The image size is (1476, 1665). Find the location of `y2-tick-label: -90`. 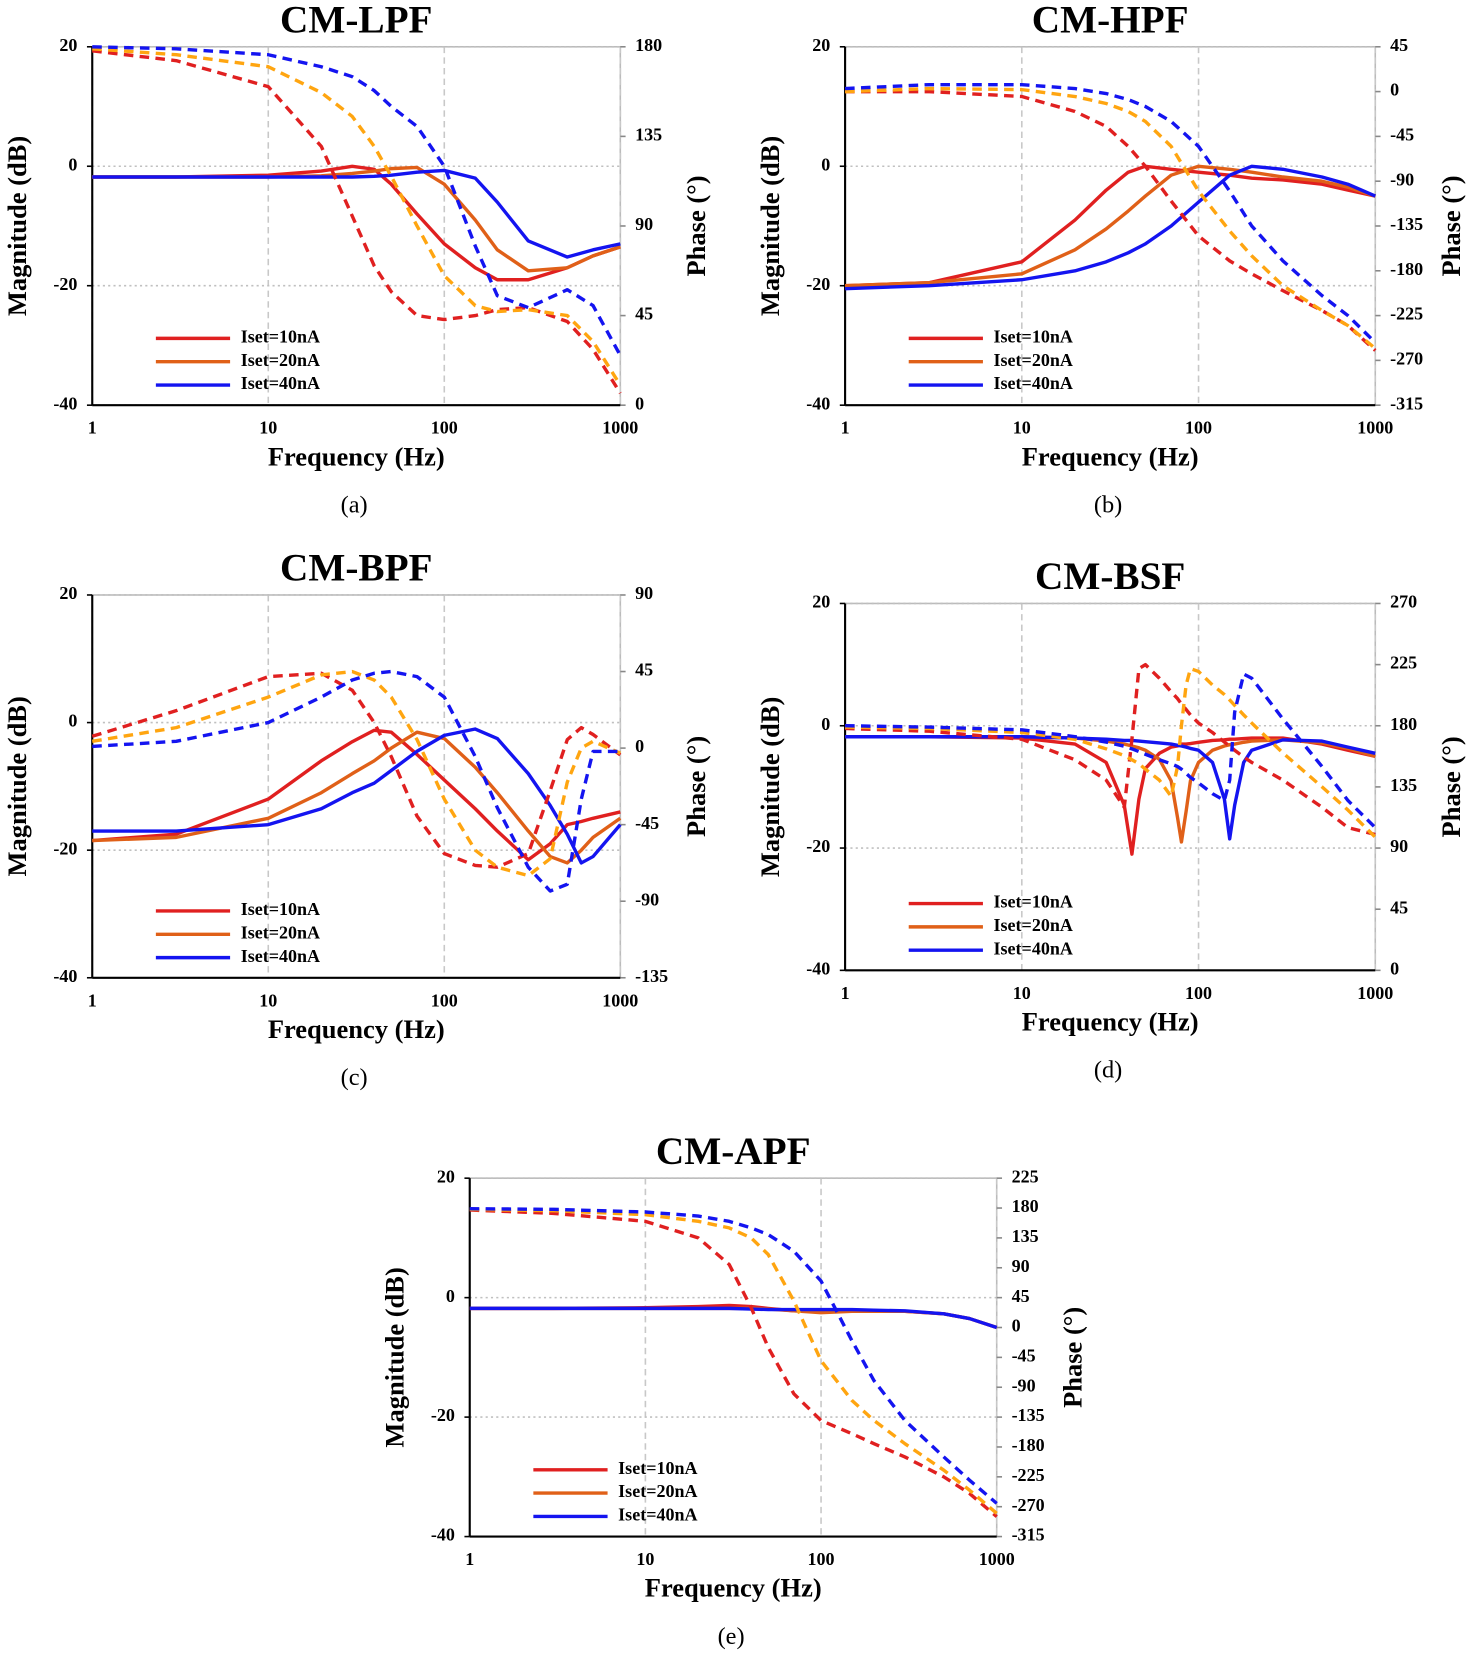

y2-tick-label: -90 is located at coordinates (1402, 179).